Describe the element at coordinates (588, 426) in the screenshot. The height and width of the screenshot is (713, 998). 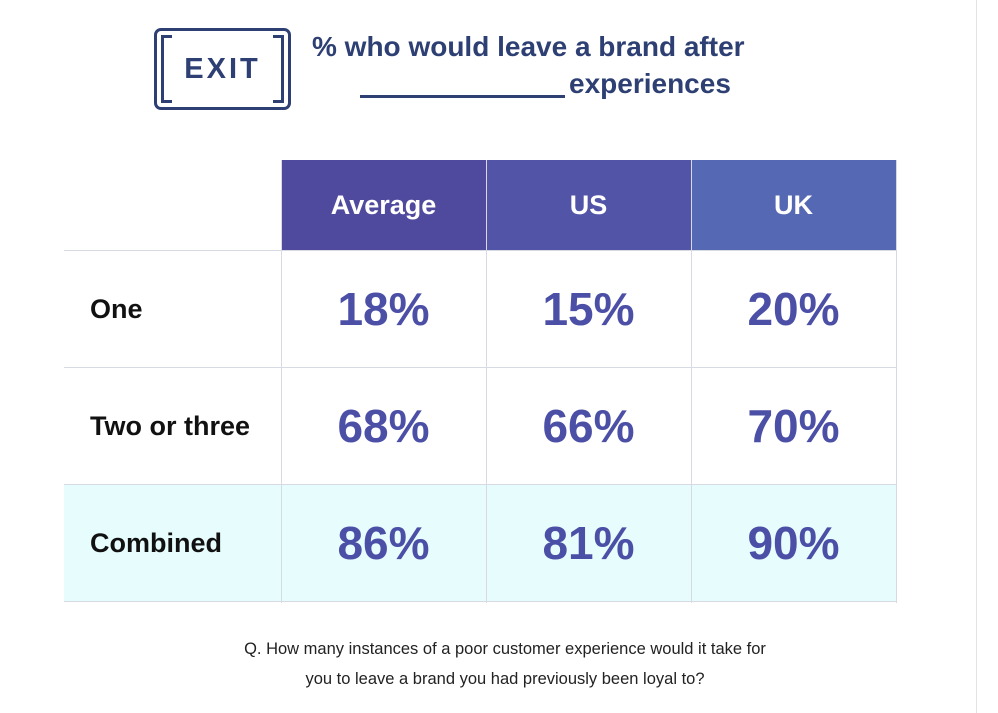
I see `value-cell: 66%` at that location.